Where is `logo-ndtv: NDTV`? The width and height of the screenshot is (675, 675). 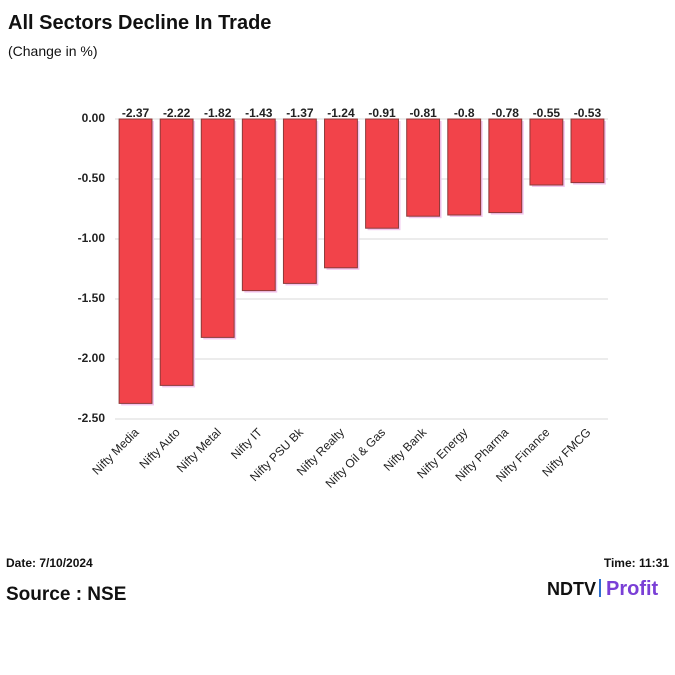
logo-ndtv: NDTV is located at coordinates (571, 589).